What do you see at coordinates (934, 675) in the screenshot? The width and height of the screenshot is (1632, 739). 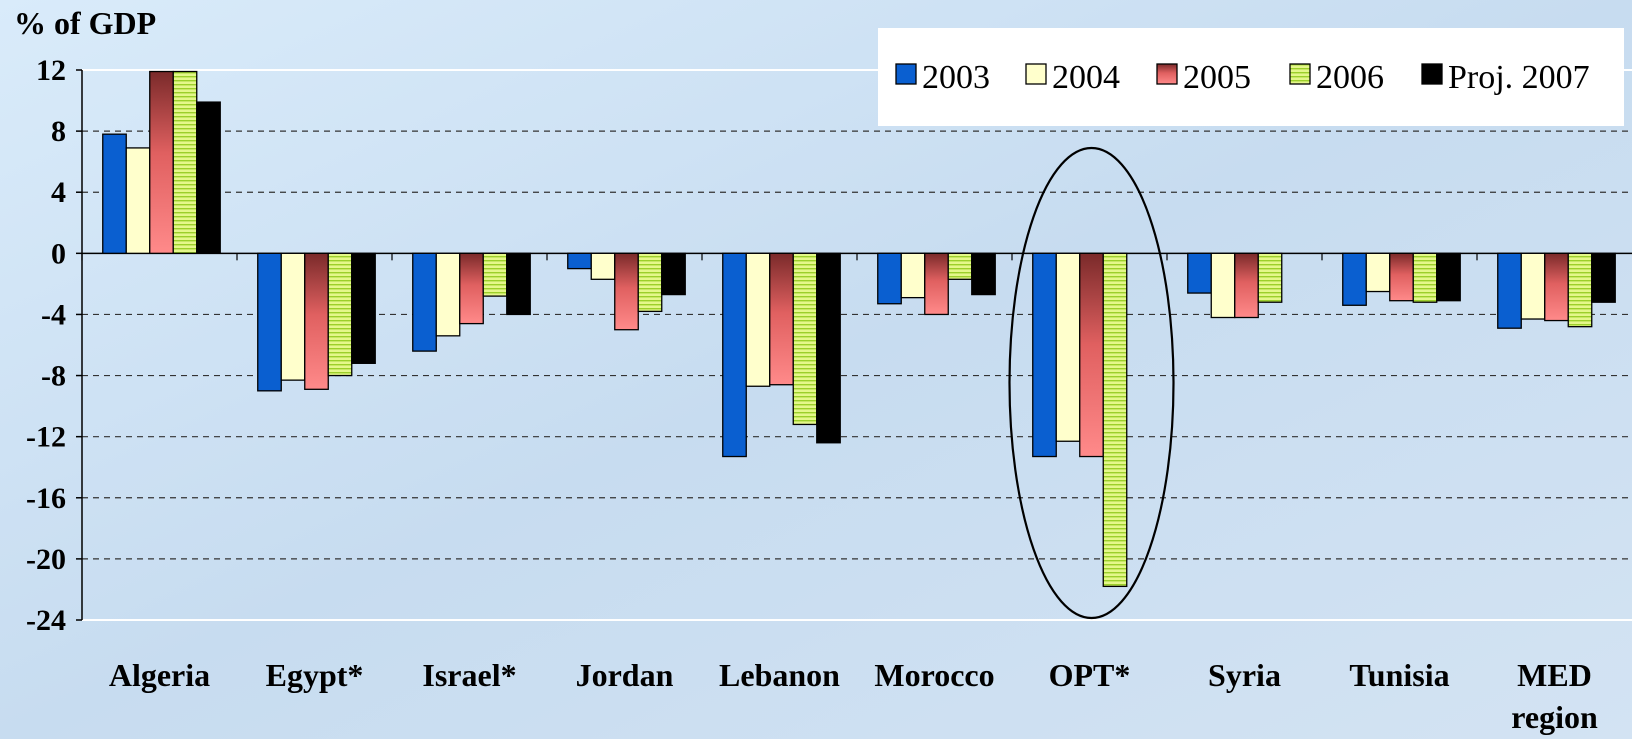 I see `category-label: Morocco` at bounding box center [934, 675].